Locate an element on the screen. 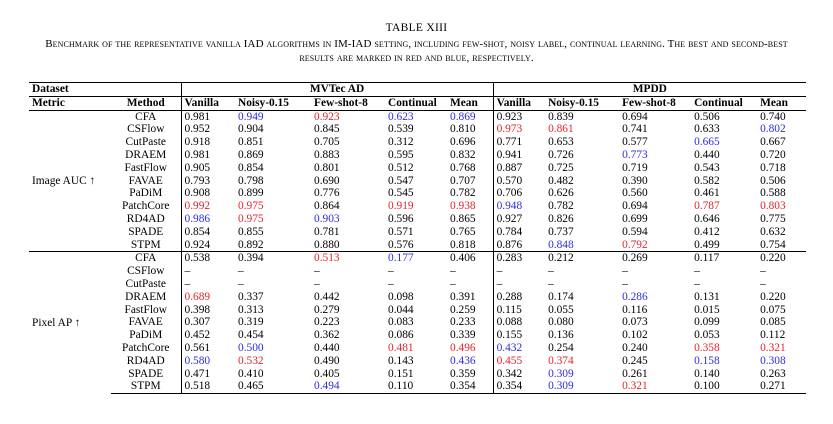 The height and width of the screenshot is (424, 833). method-cell: DRAEM is located at coordinates (146, 296).